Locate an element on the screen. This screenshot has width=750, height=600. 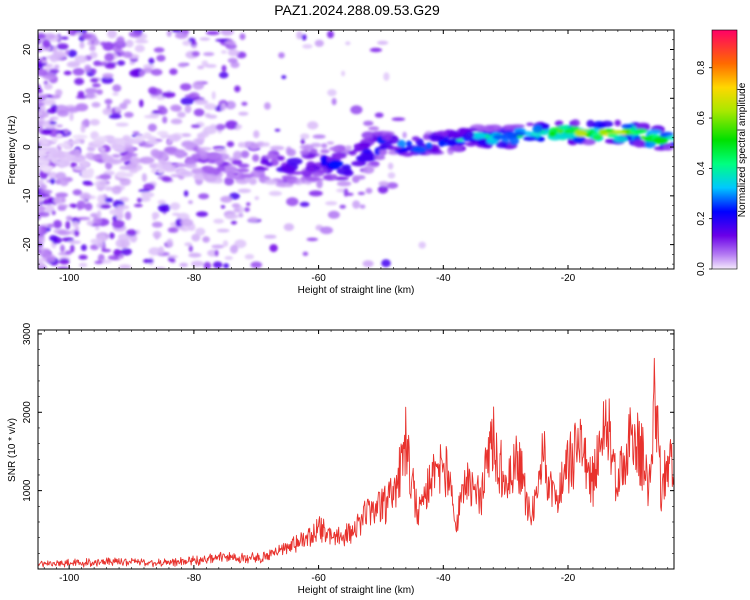
snr-y-label: SNR (10 * v/v) is located at coordinates (12, 450).